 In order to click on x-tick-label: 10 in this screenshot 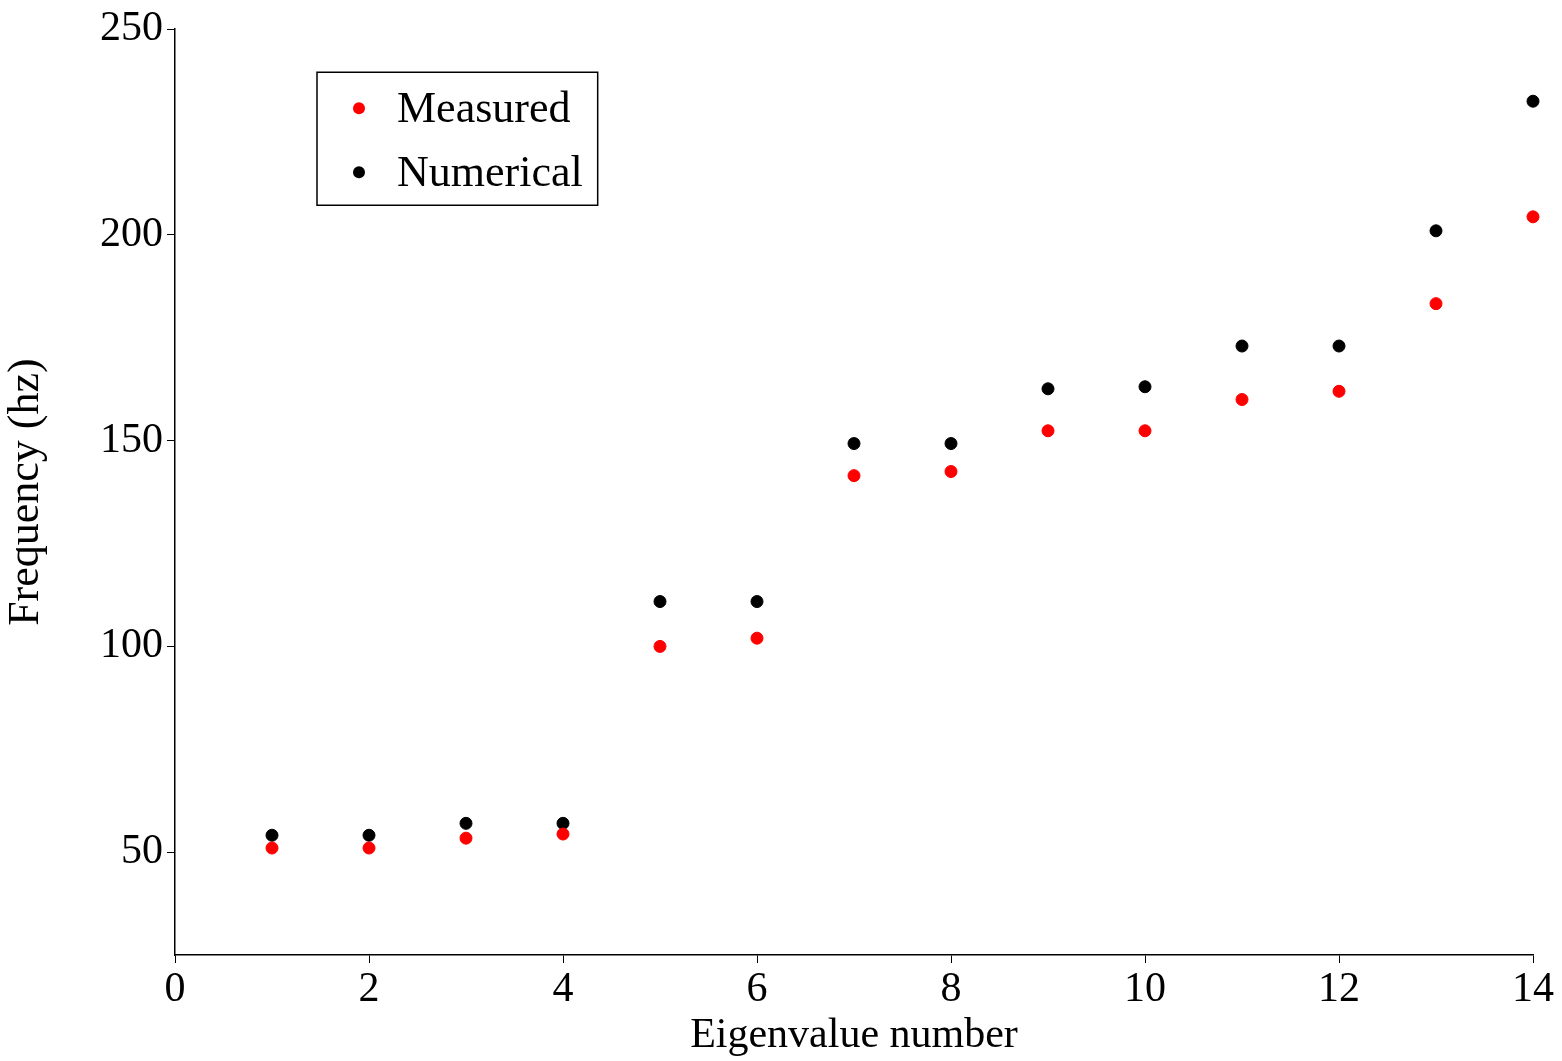, I will do `click(1145, 987)`.